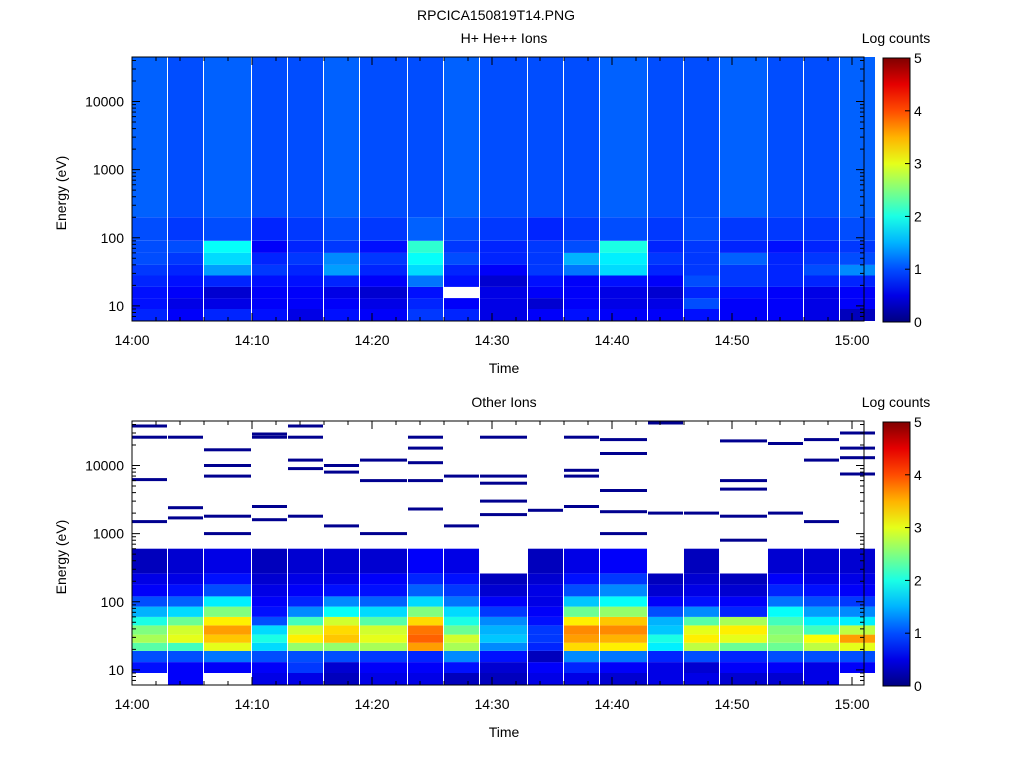 This screenshot has height=768, width=1024. I want to click on figure-title: RPCICA150819T14.PNG, so click(496, 15).